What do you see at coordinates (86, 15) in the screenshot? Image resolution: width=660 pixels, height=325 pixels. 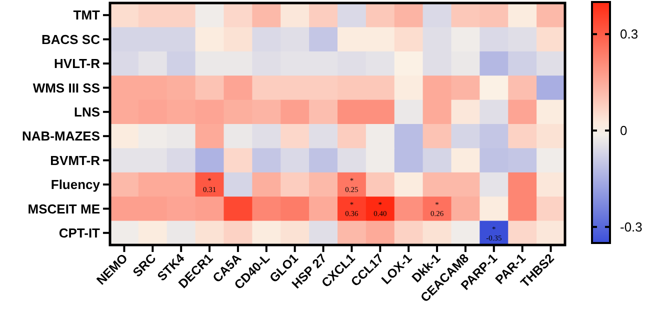 I see `y-tick-label: TMT` at bounding box center [86, 15].